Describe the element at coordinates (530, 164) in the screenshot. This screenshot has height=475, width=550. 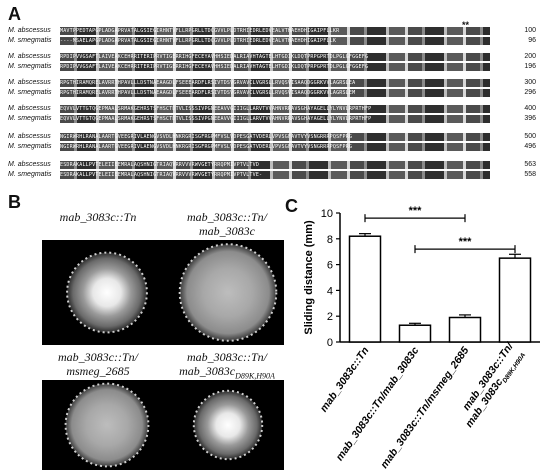
I see `residue-end-number: 563` at that location.